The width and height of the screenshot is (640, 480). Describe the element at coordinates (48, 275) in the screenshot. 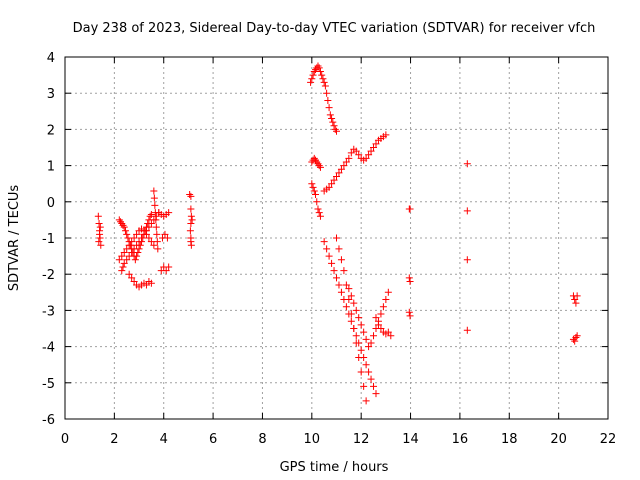

I see `y-tick-label: -2` at that location.